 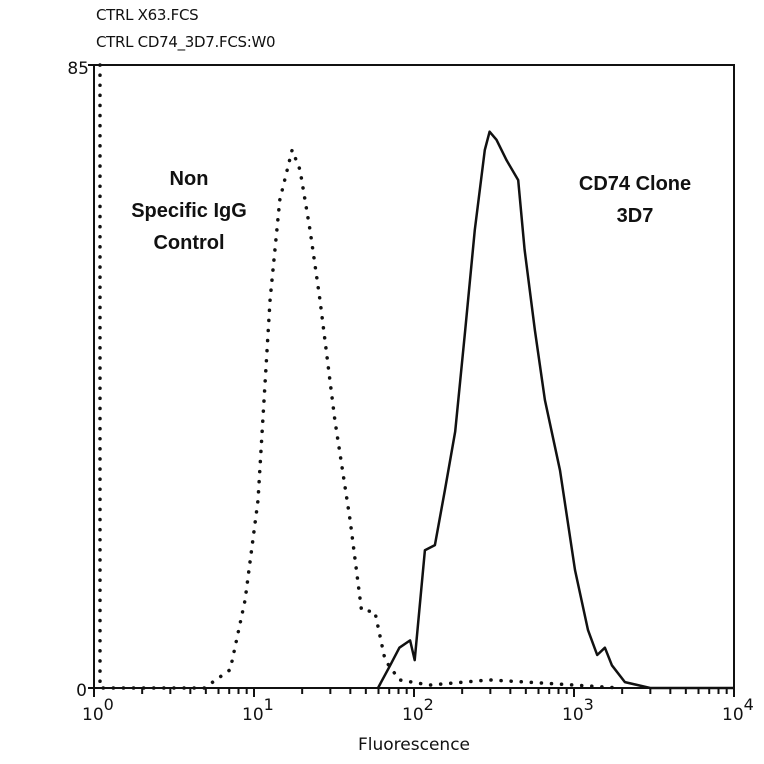 What do you see at coordinates (98, 710) in the screenshot?
I see `x-tick-label: 10⁰` at bounding box center [98, 710].